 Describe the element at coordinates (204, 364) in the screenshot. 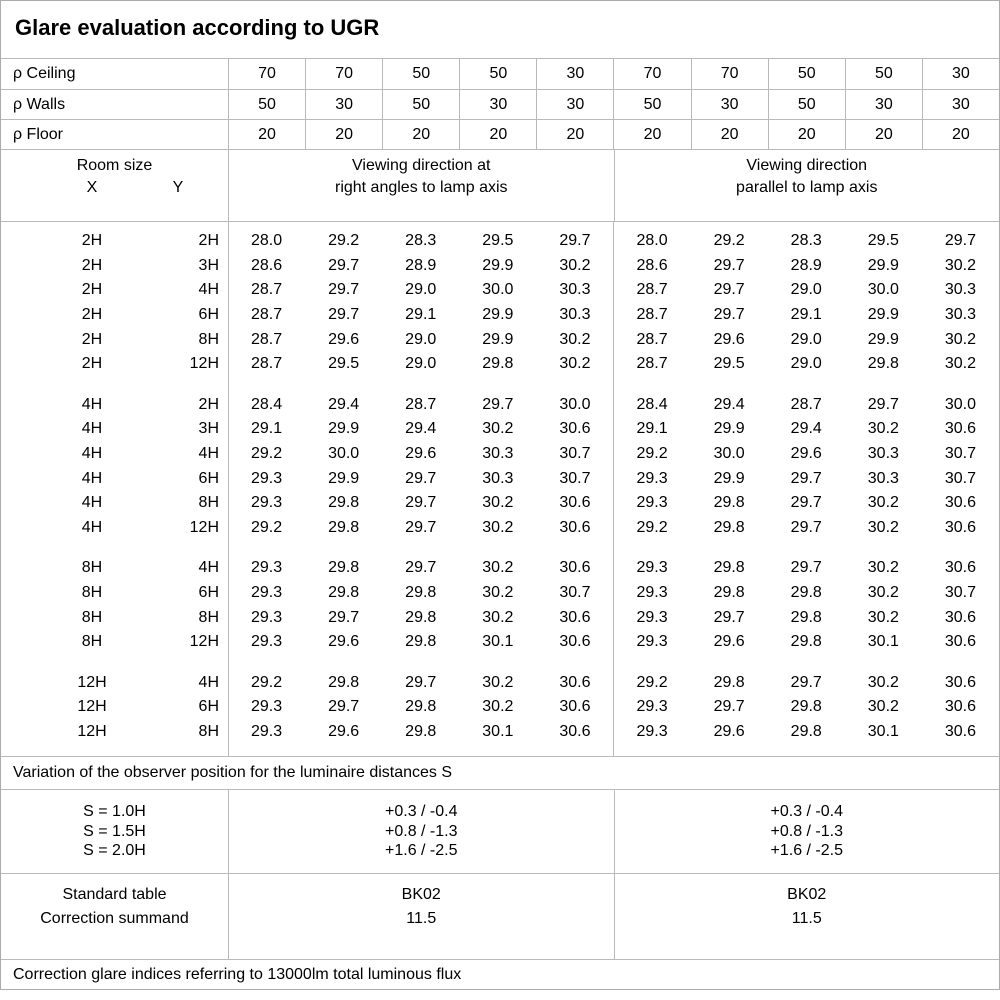

I see `room-y-value: 12H` at that location.